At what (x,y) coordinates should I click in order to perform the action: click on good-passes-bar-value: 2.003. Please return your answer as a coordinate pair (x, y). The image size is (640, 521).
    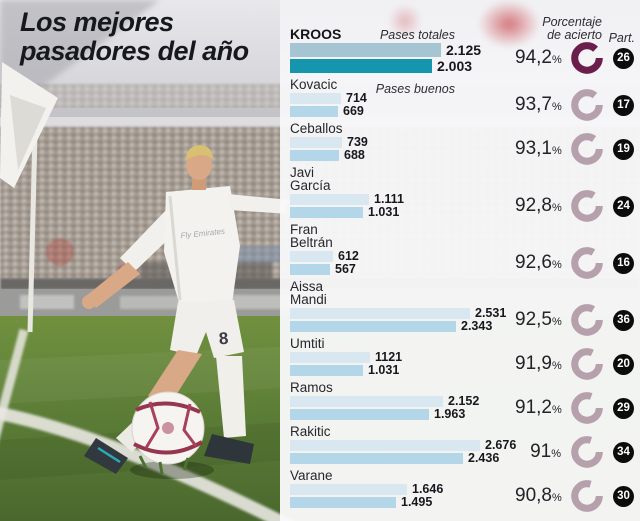
    Looking at the image, I should click on (455, 65).